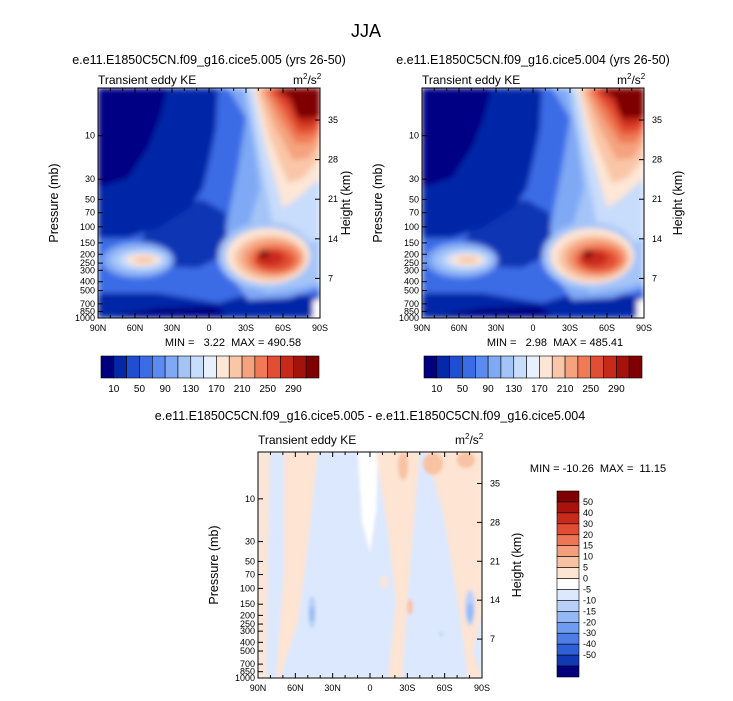 This screenshot has width=733, height=701. I want to click on colorbar-label: 250, so click(267, 389).